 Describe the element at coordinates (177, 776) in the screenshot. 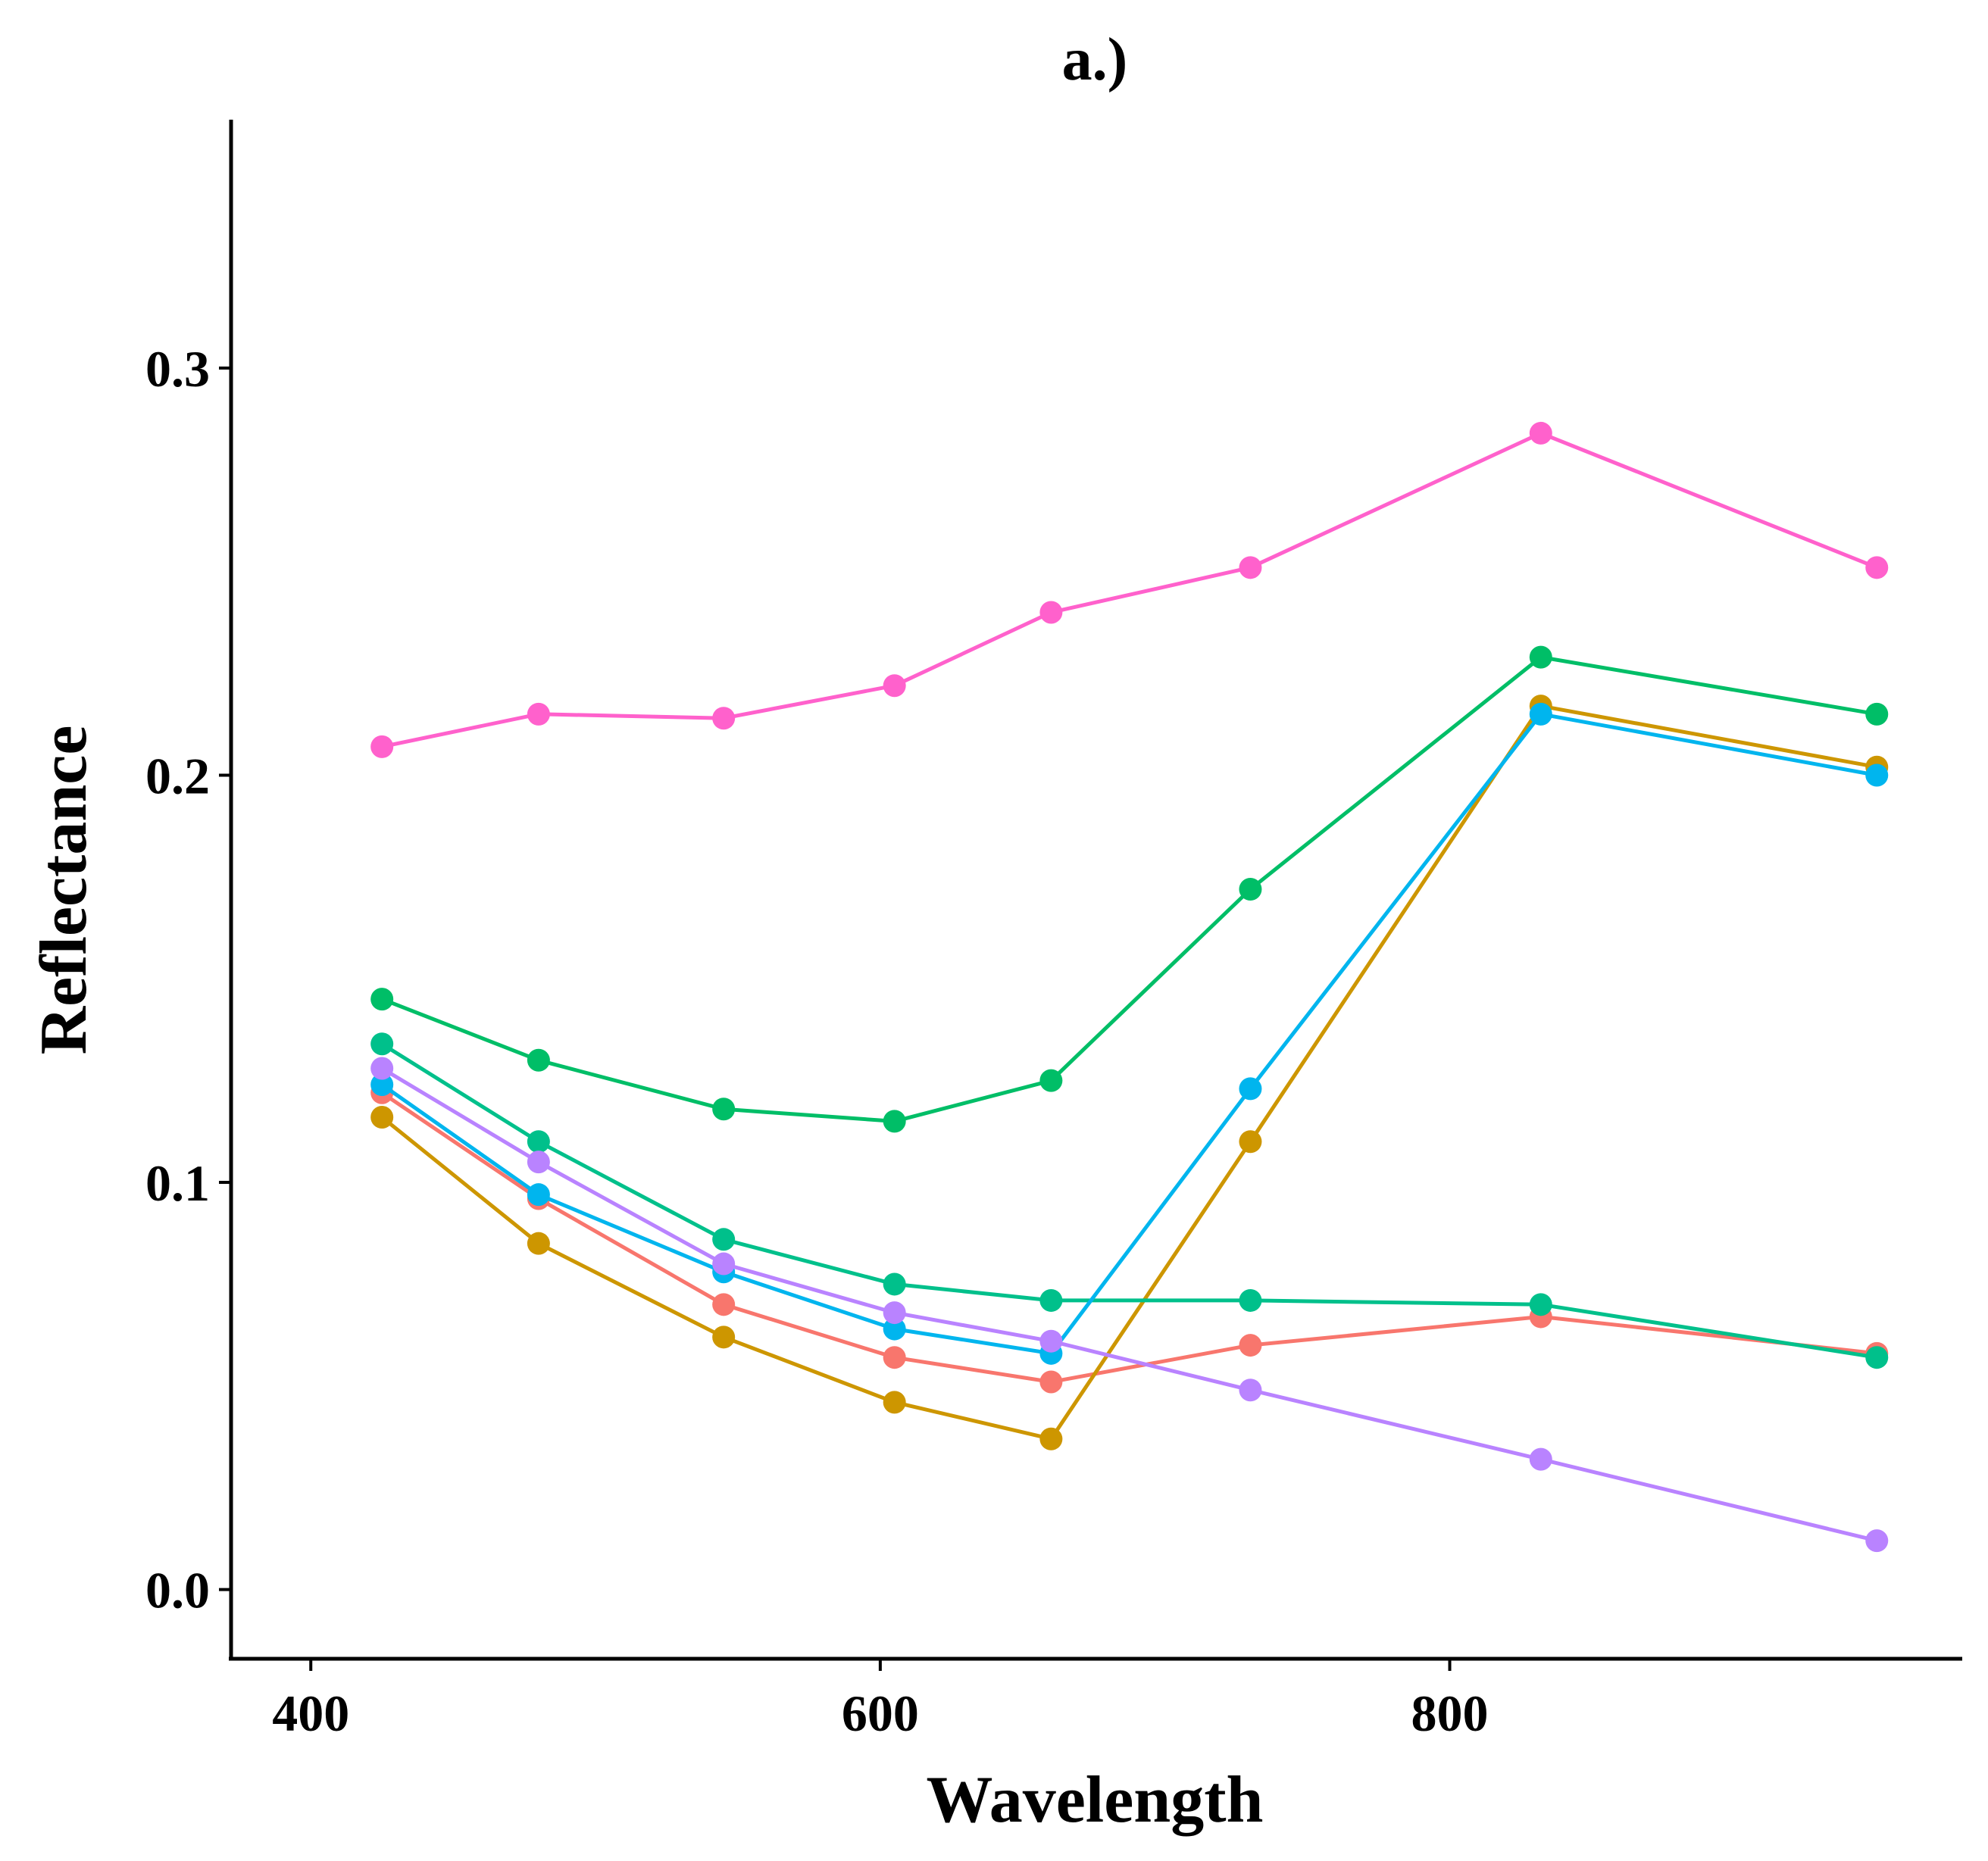

I see `y-tick-label: 0.2` at that location.